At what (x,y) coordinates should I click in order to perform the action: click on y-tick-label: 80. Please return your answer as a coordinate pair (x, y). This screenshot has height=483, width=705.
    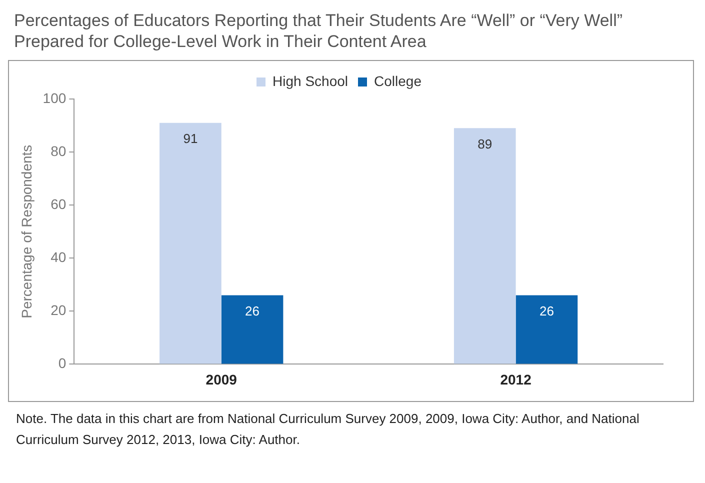
    Looking at the image, I should click on (58, 150).